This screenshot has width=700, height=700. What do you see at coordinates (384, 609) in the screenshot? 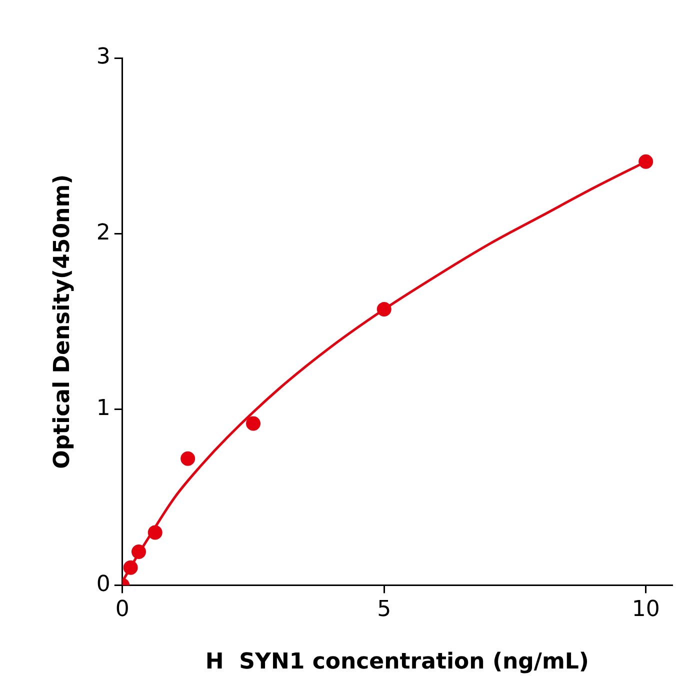
I see `x-tick-label: 5` at bounding box center [384, 609].